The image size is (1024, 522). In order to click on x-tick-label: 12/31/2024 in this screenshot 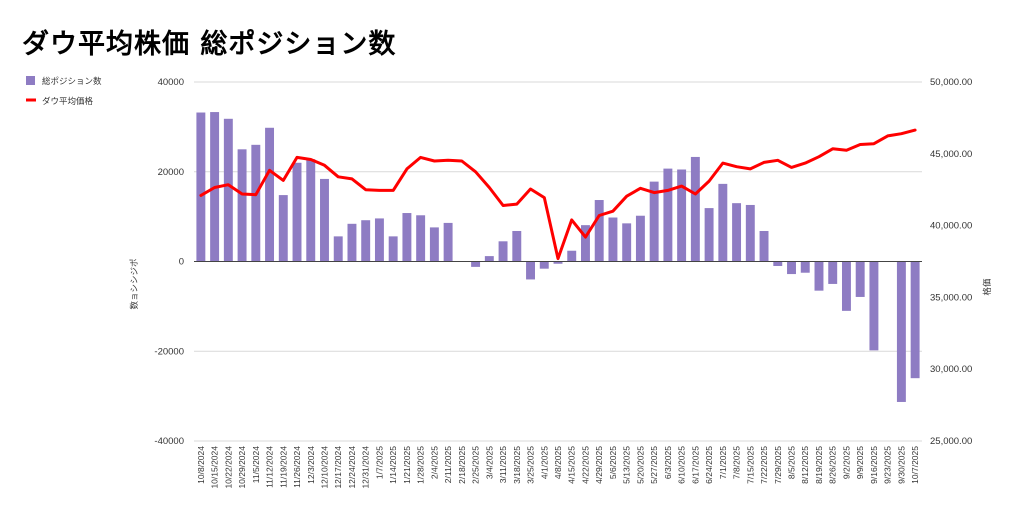, I will do `click(366, 467)`.